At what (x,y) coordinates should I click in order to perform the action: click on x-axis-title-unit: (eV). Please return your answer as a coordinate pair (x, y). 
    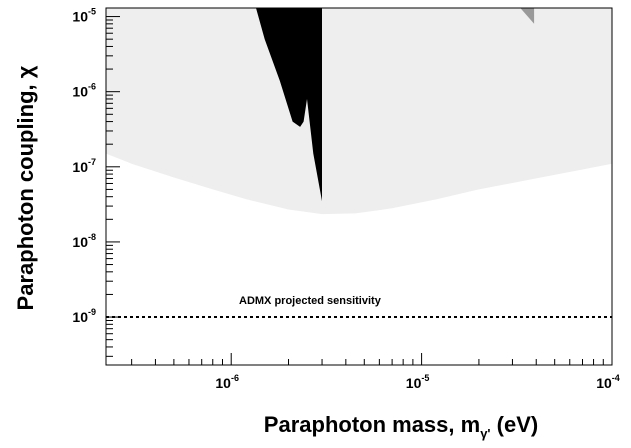
    Looking at the image, I should click on (515, 424).